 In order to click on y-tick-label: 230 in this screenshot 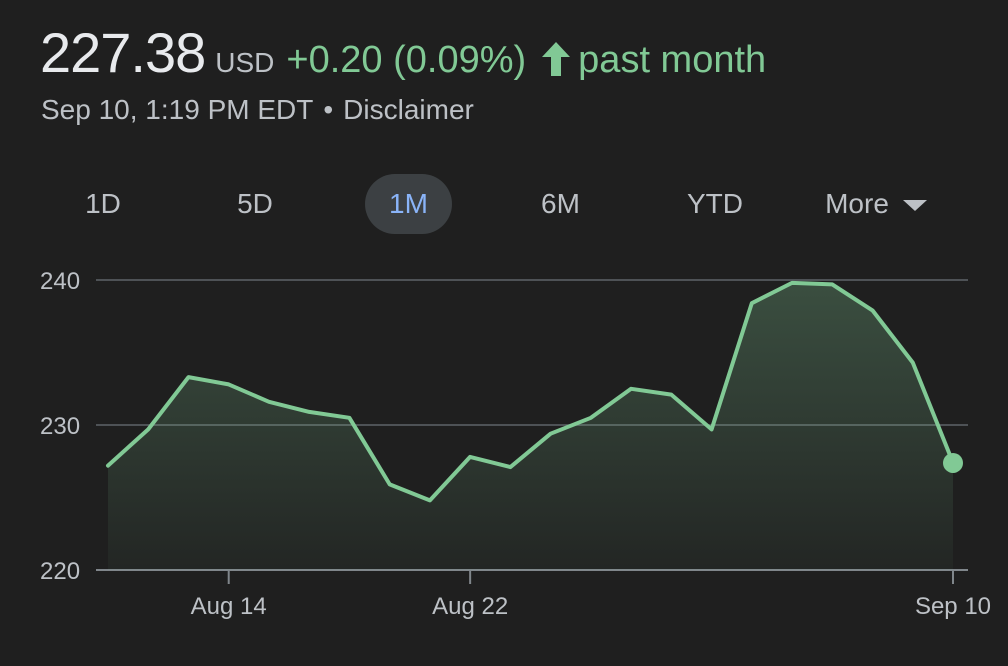, I will do `click(60, 426)`.